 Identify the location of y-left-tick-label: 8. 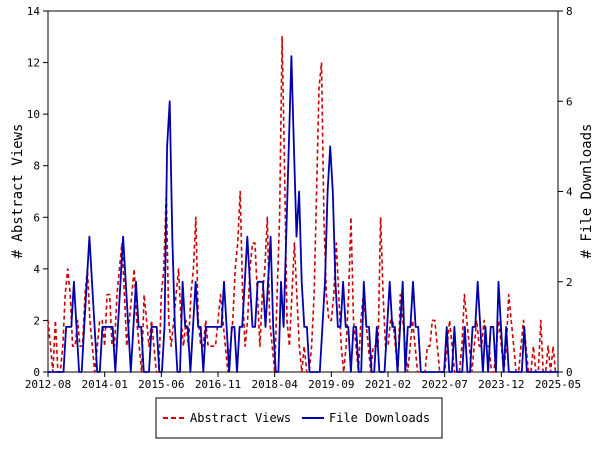
(36, 166).